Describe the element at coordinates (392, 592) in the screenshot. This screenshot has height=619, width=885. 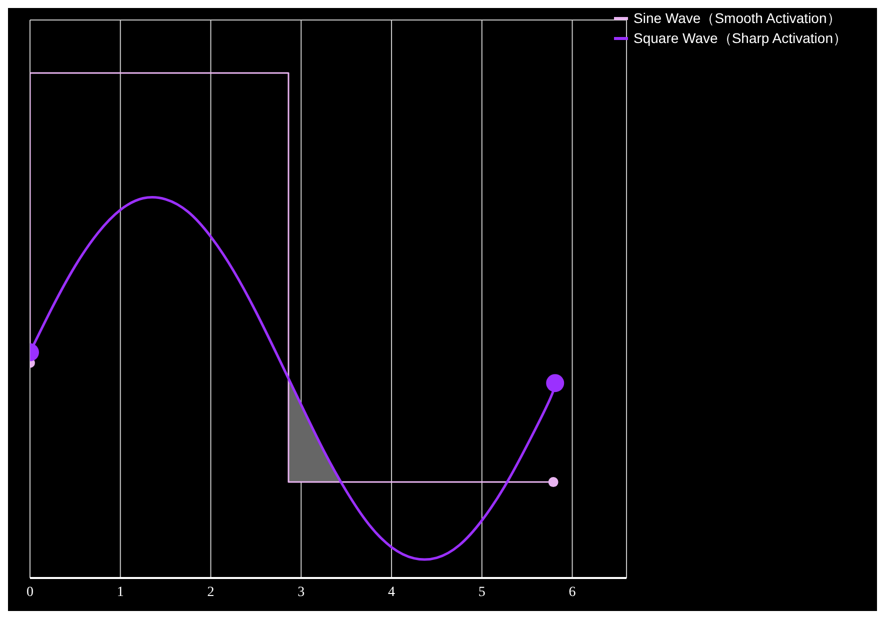
I see `x-tick-label: 4` at that location.